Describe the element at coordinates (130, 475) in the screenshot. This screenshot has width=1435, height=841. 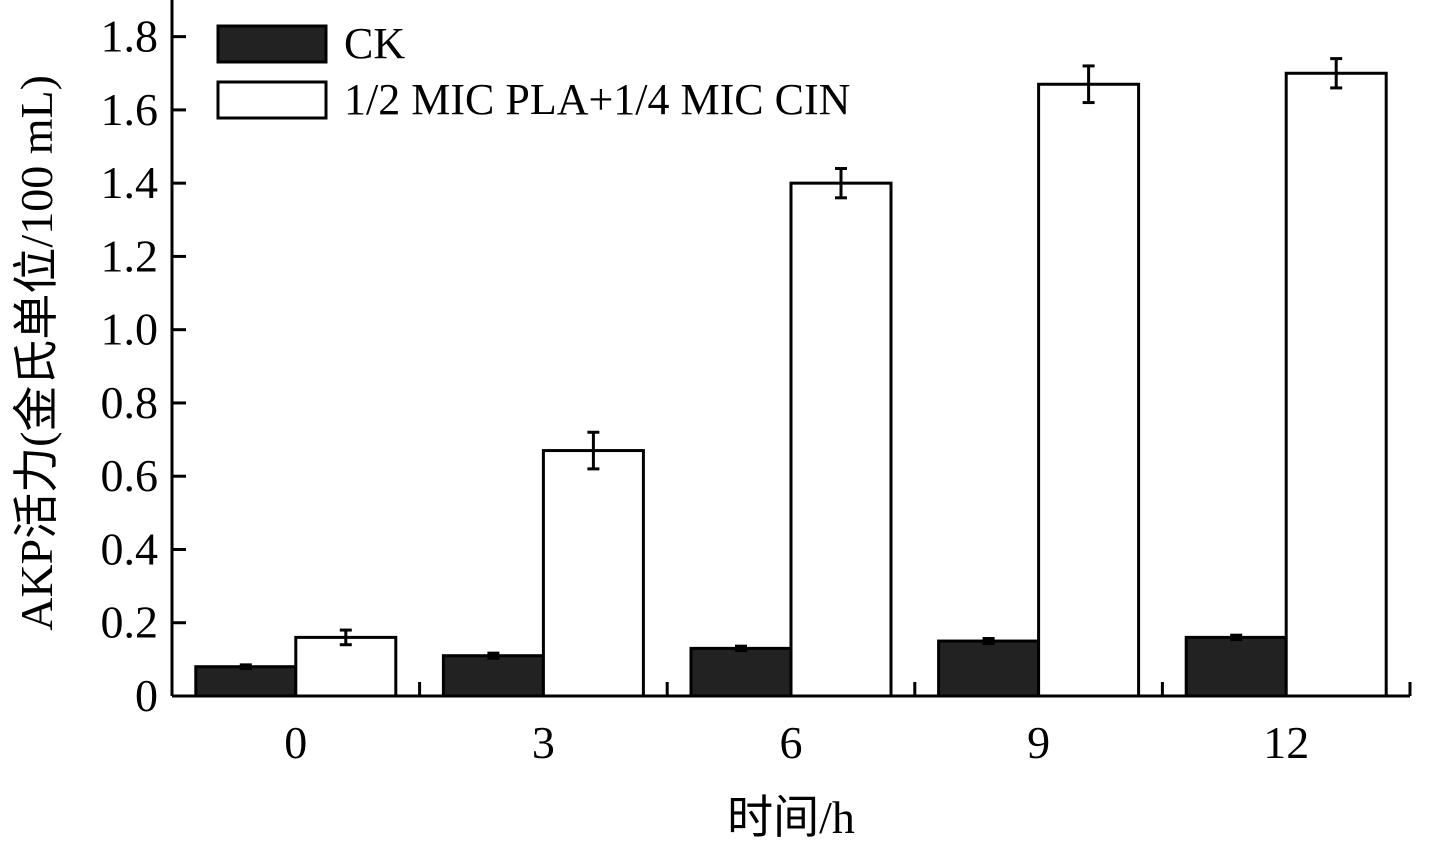
I see `y-tick-label: 0.6` at that location.